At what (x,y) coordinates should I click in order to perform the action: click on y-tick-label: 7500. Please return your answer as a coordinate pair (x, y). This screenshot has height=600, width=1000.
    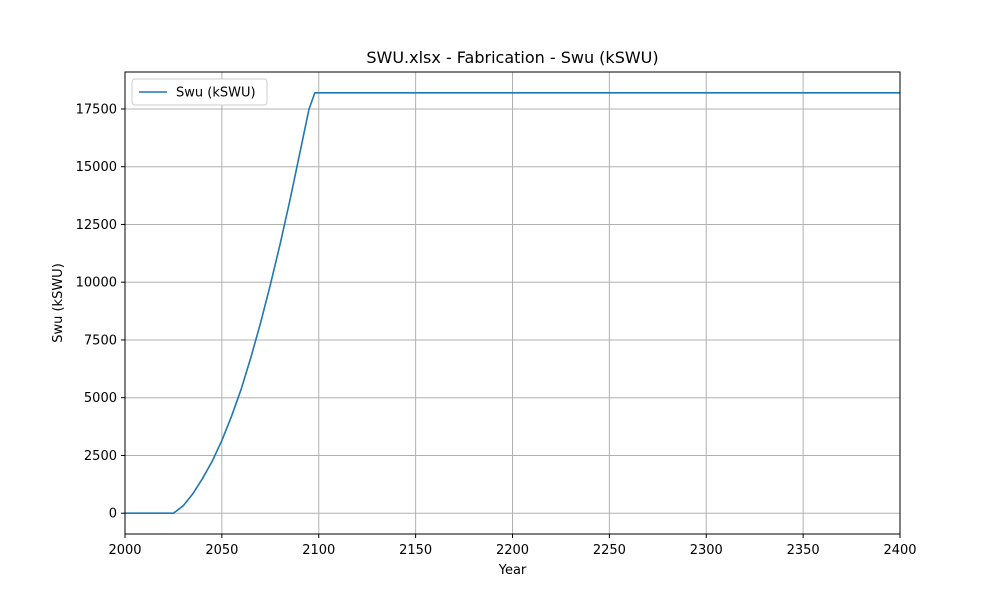
    Looking at the image, I should click on (100, 340).